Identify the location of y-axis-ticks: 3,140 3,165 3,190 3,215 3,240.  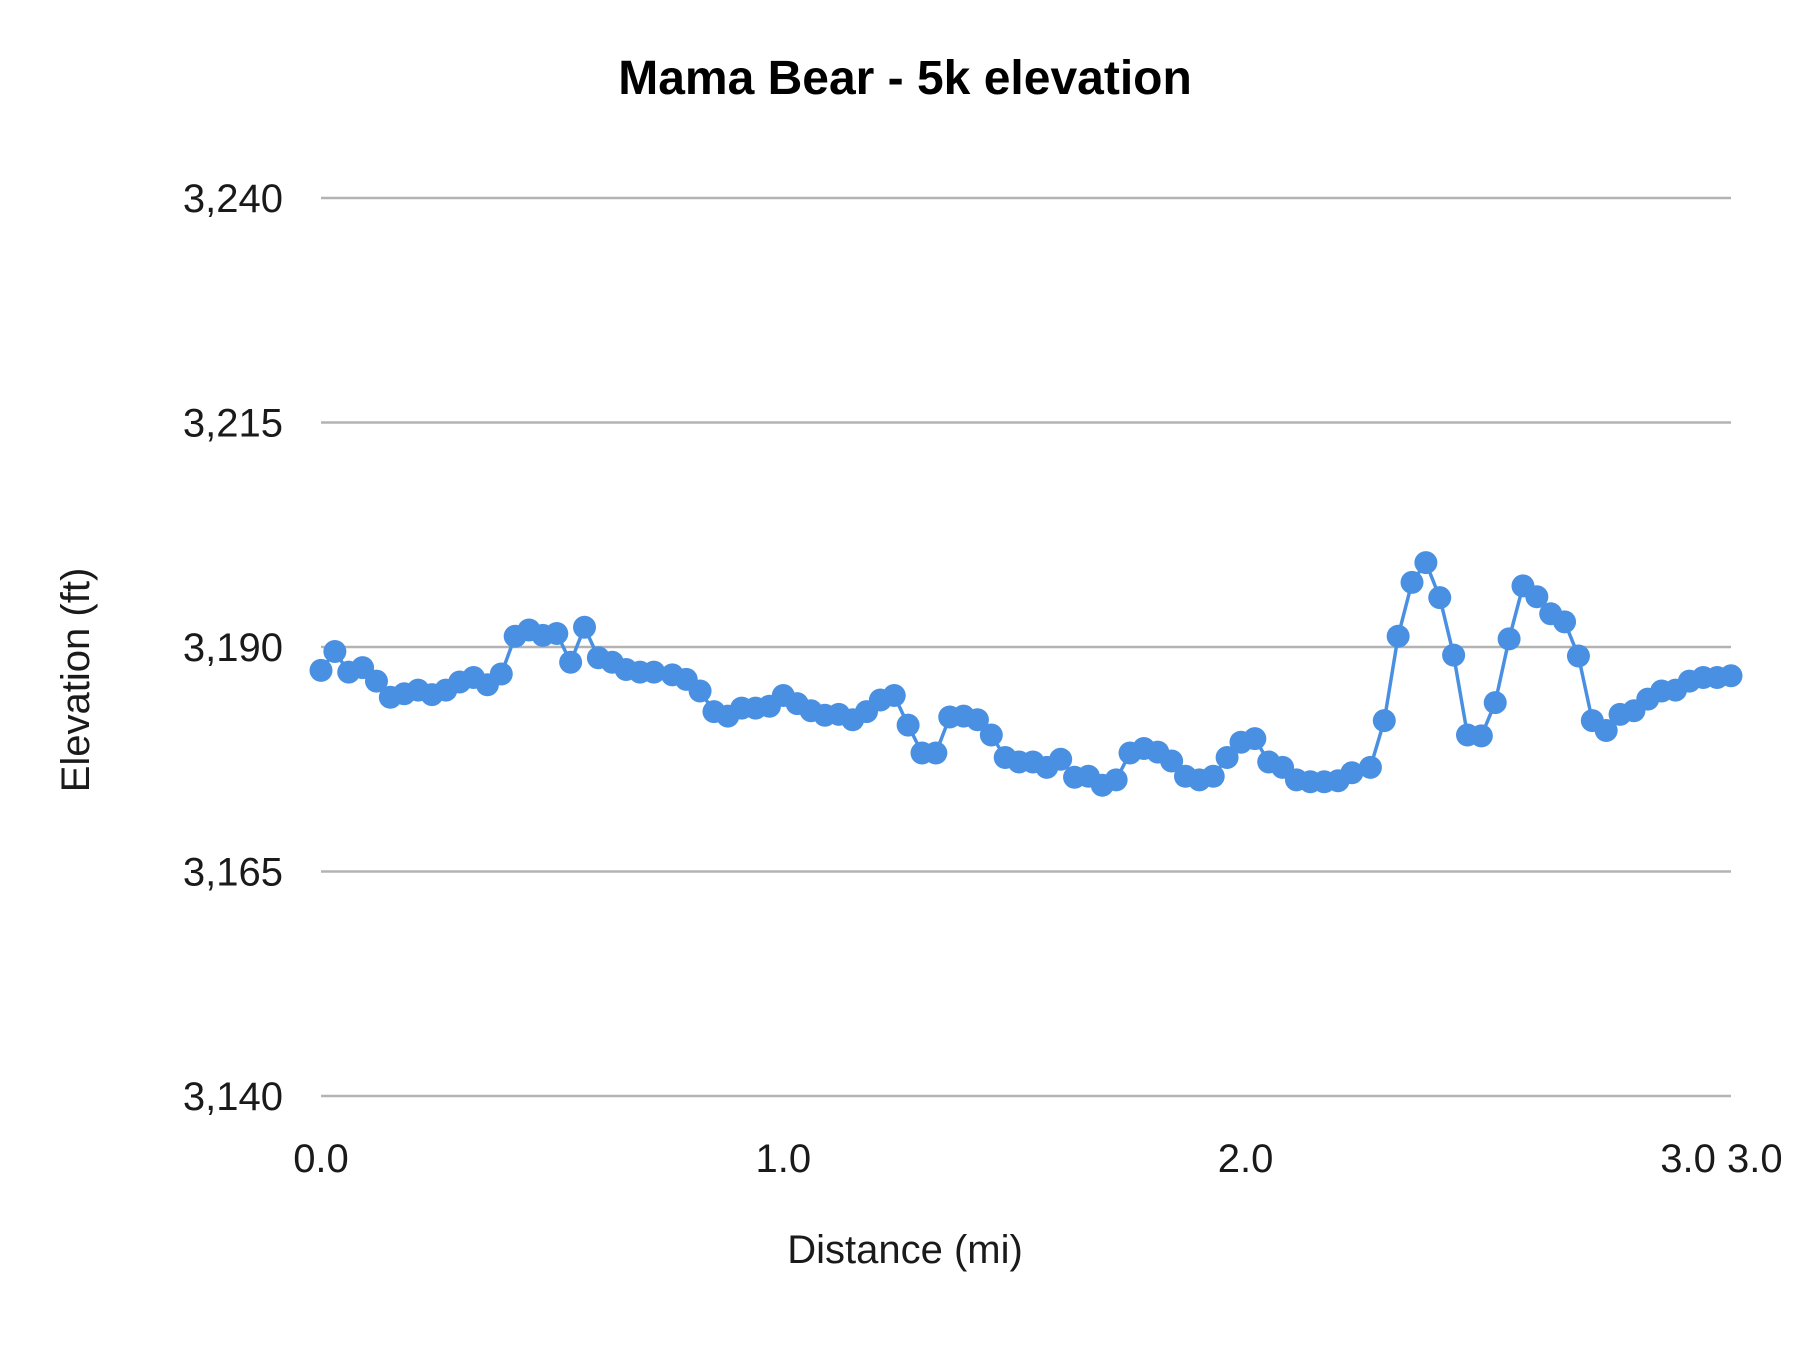
(233, 648).